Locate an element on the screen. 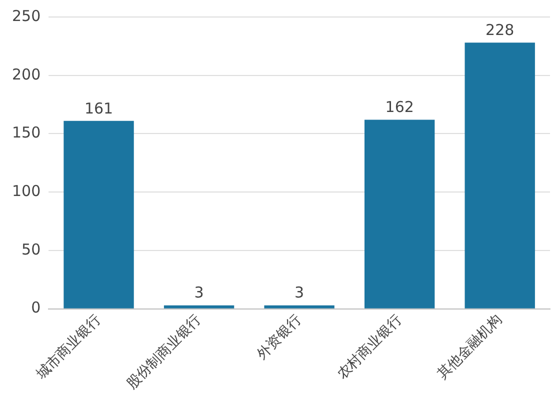 Image resolution: width=554 pixels, height=396 pixels. y-tick-label: 100 is located at coordinates (26, 191).